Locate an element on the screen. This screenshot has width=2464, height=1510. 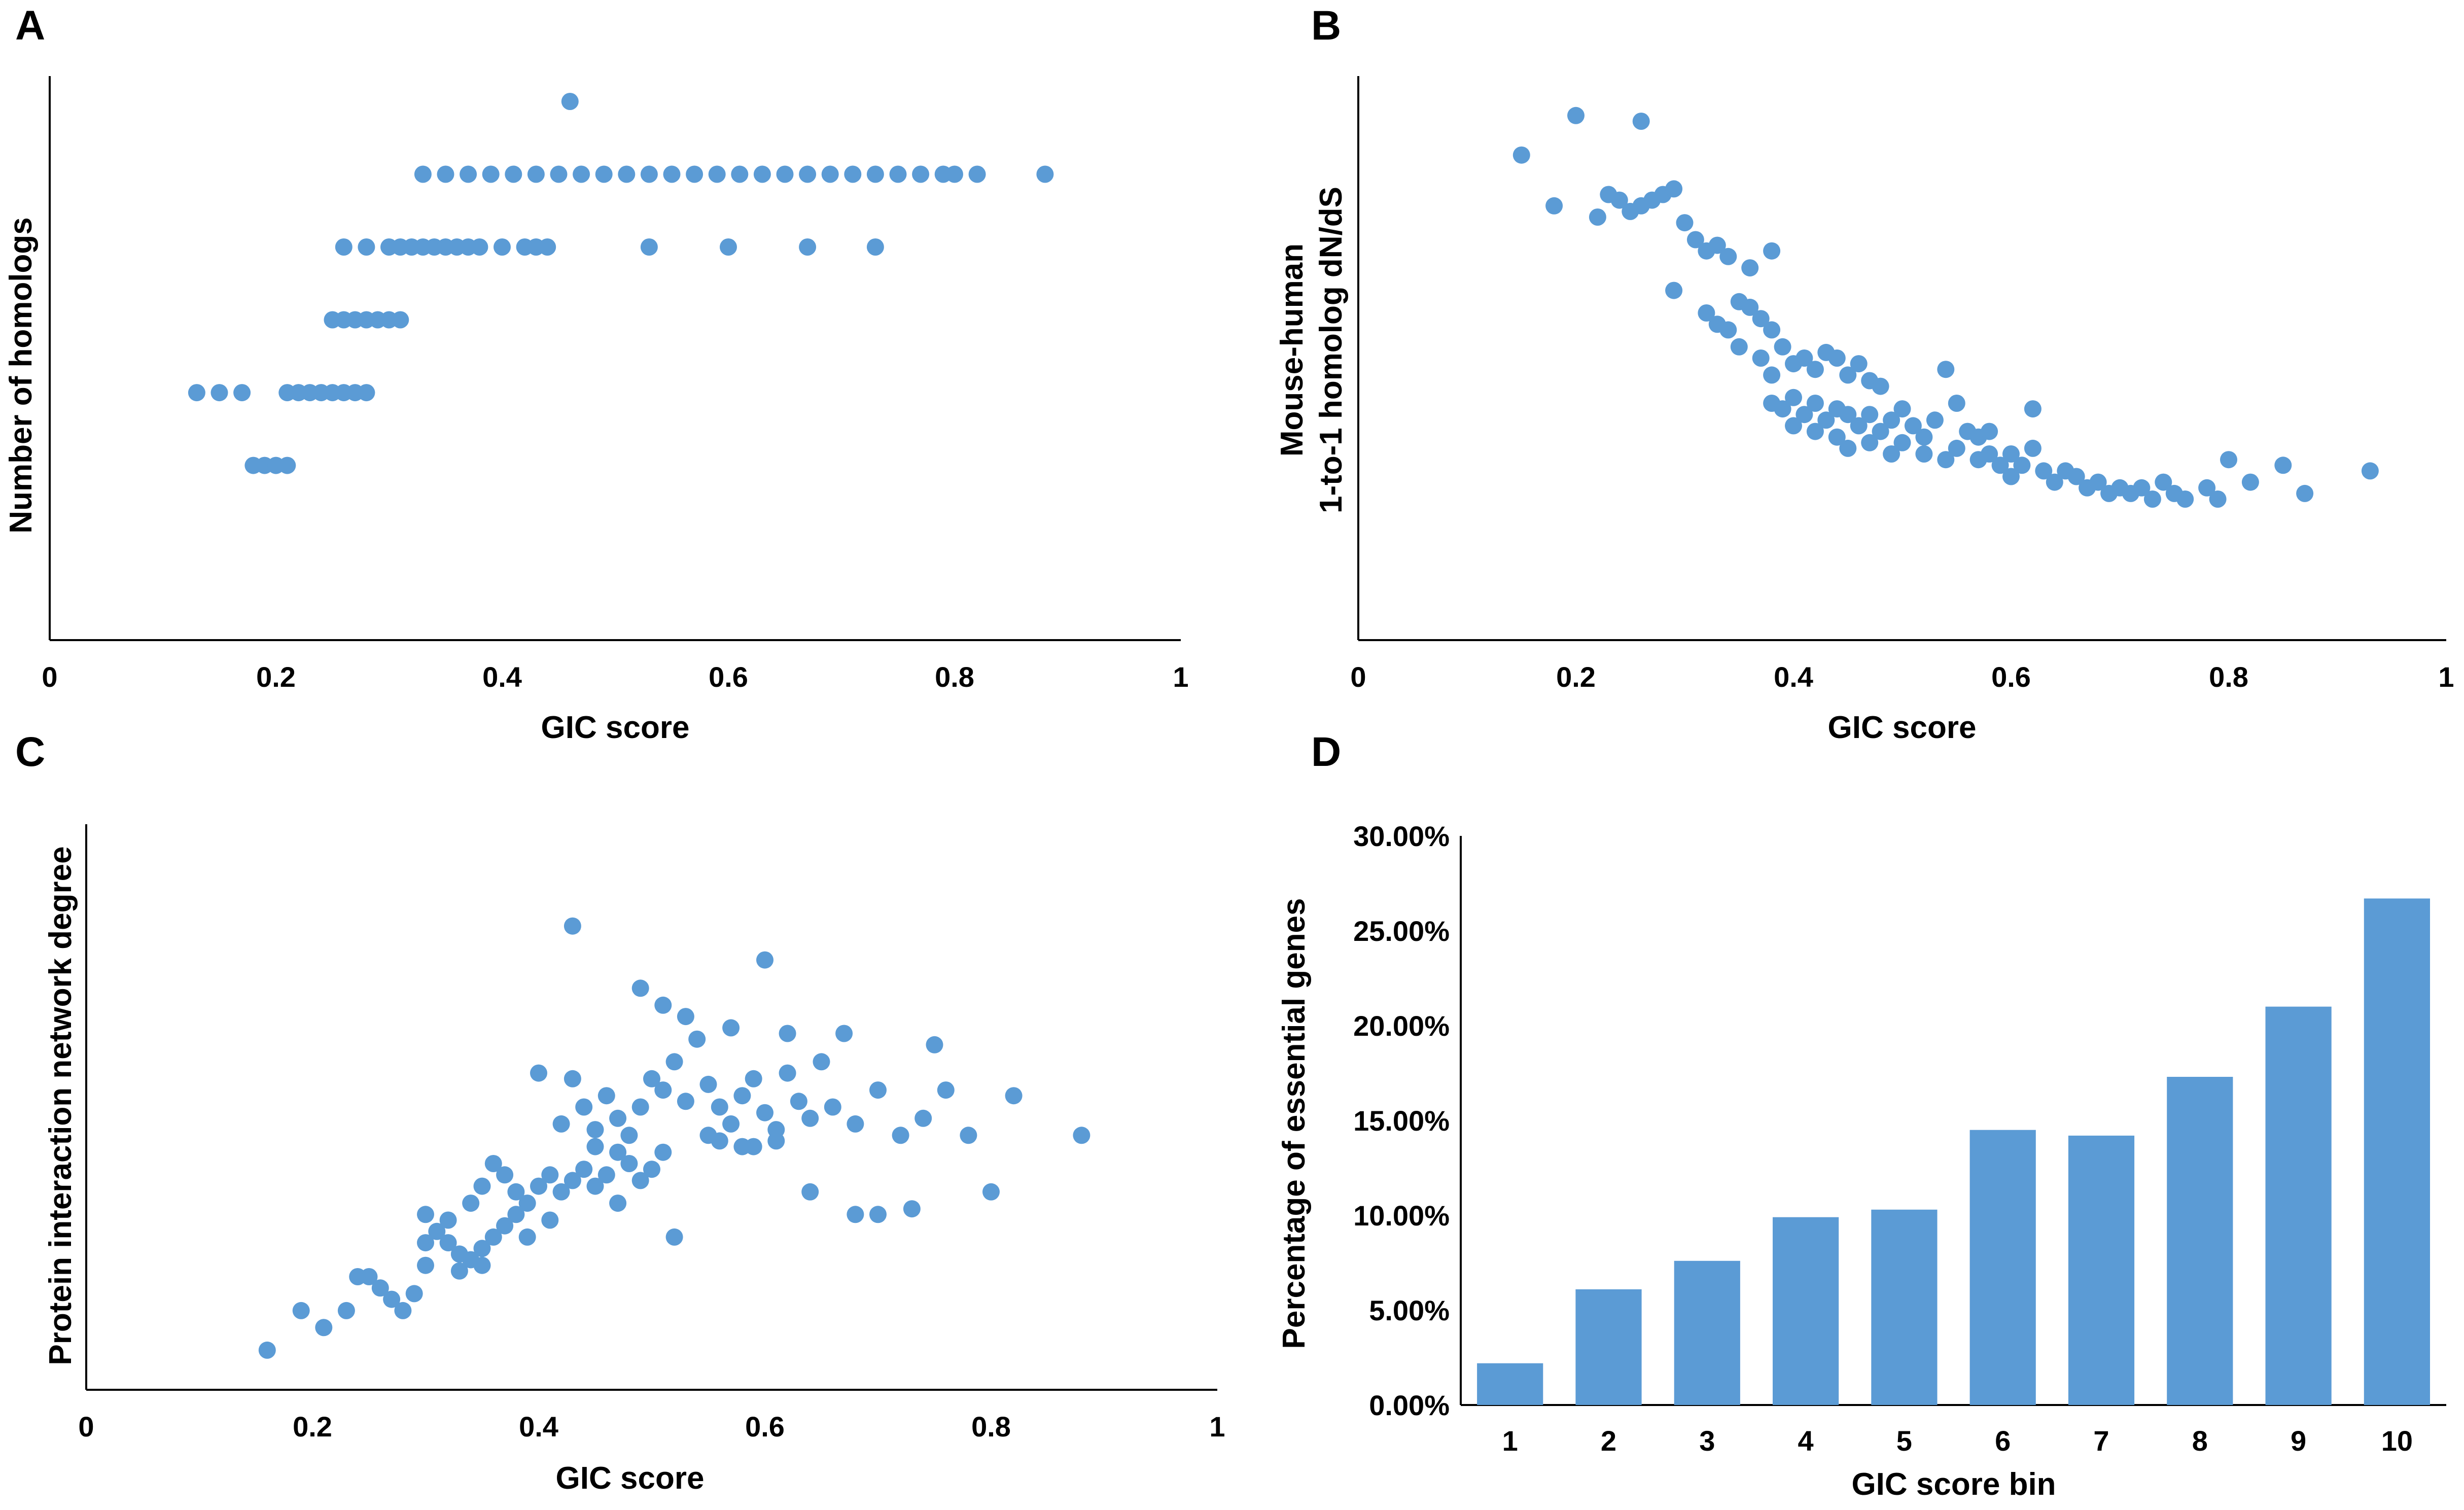
panel-b-x-tick-label: 0.8 is located at coordinates (2228, 677).